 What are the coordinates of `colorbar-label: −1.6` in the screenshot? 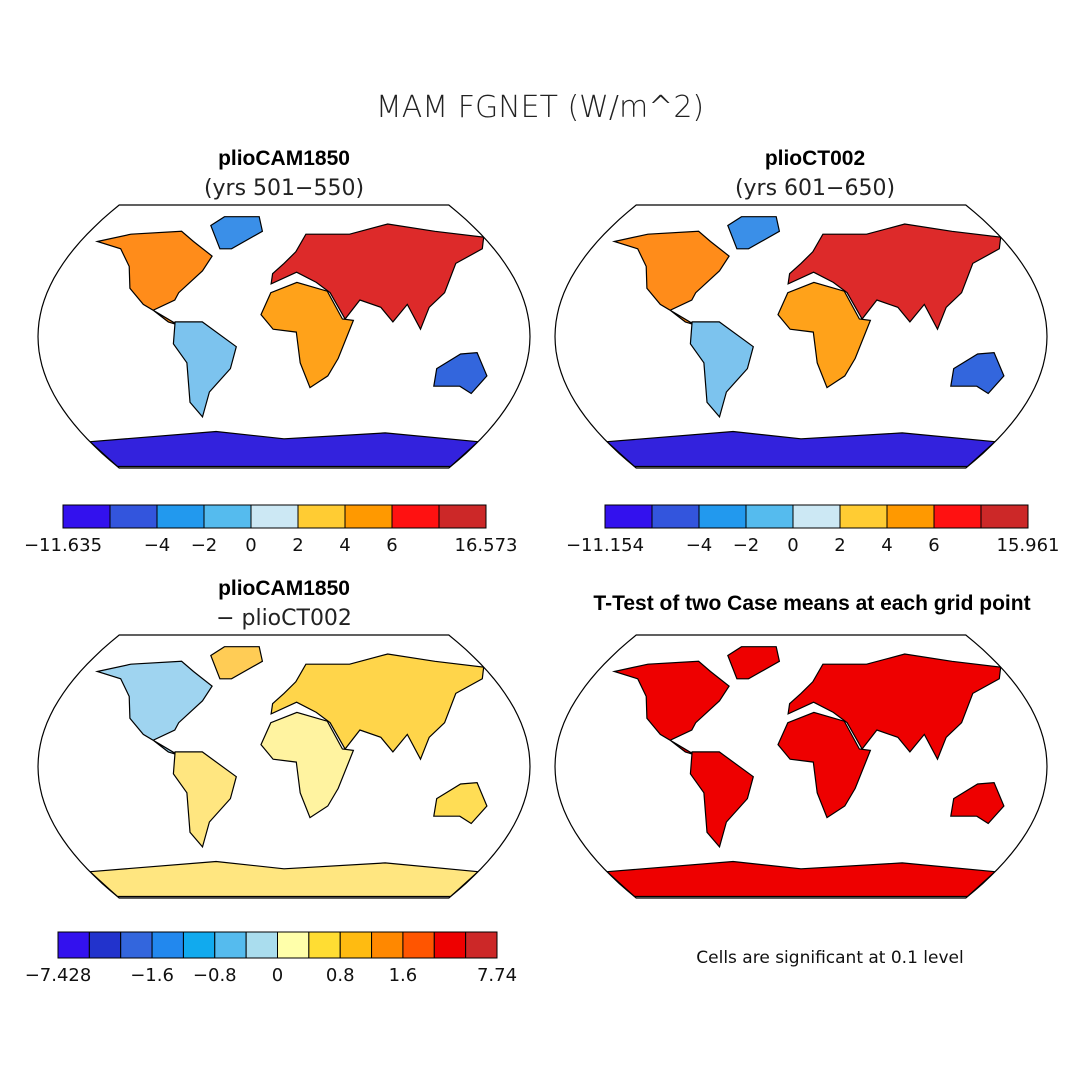 It's located at (152, 975).